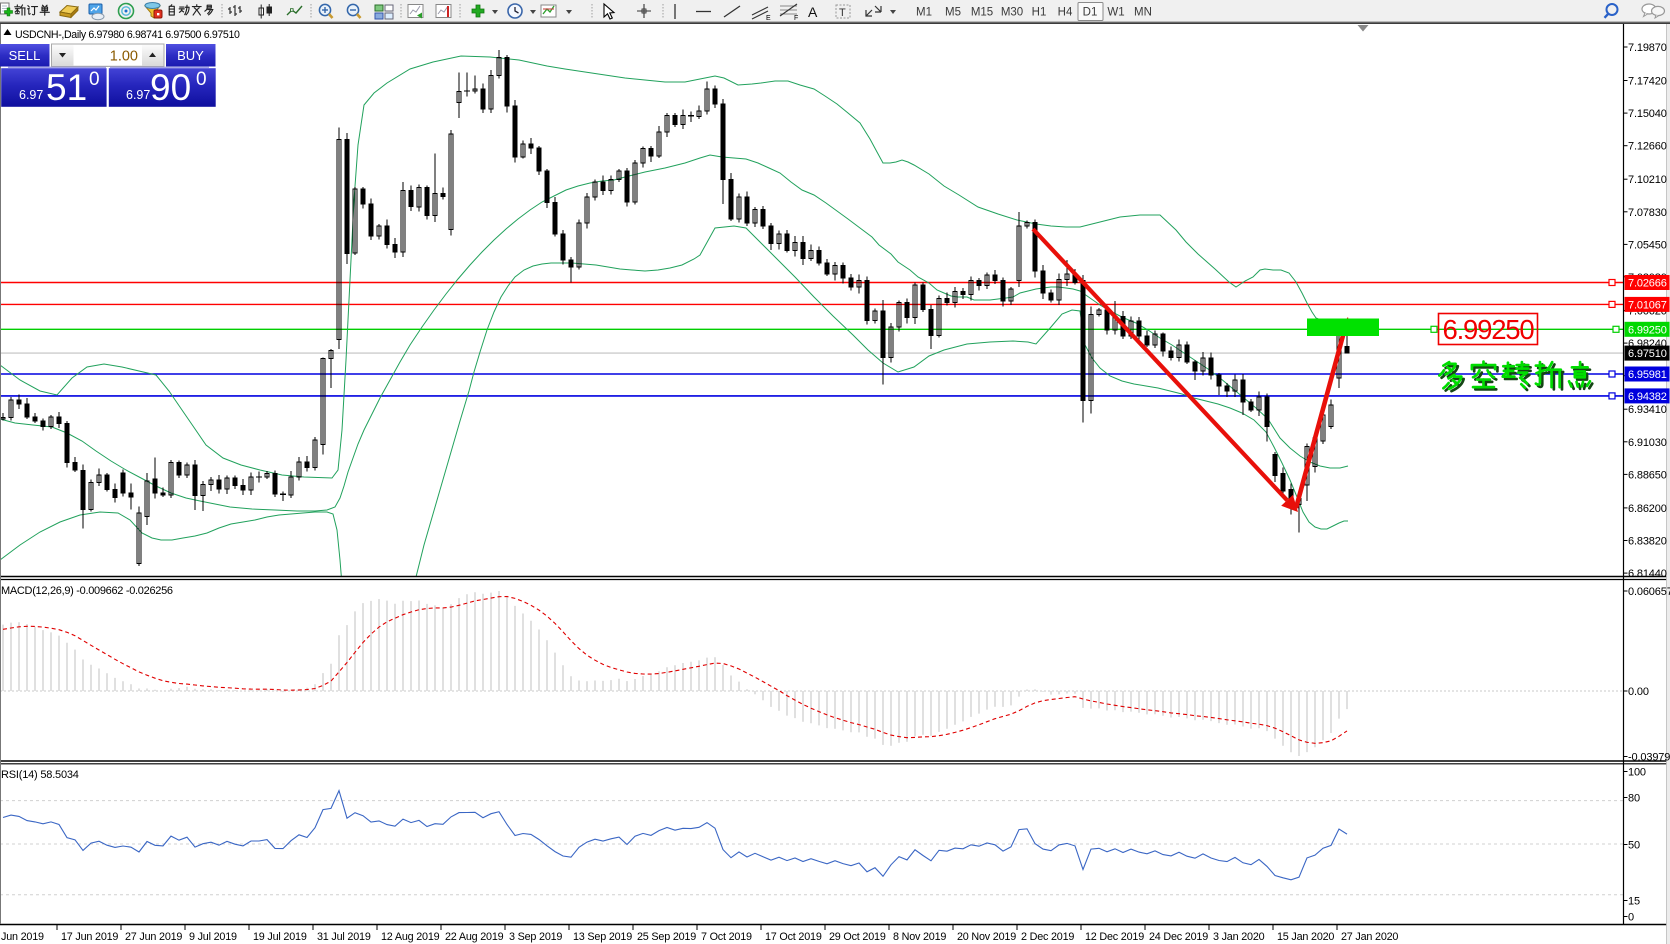  Describe the element at coordinates (1647, 284) in the screenshot. I see `svg-text: 7.02666` at that location.